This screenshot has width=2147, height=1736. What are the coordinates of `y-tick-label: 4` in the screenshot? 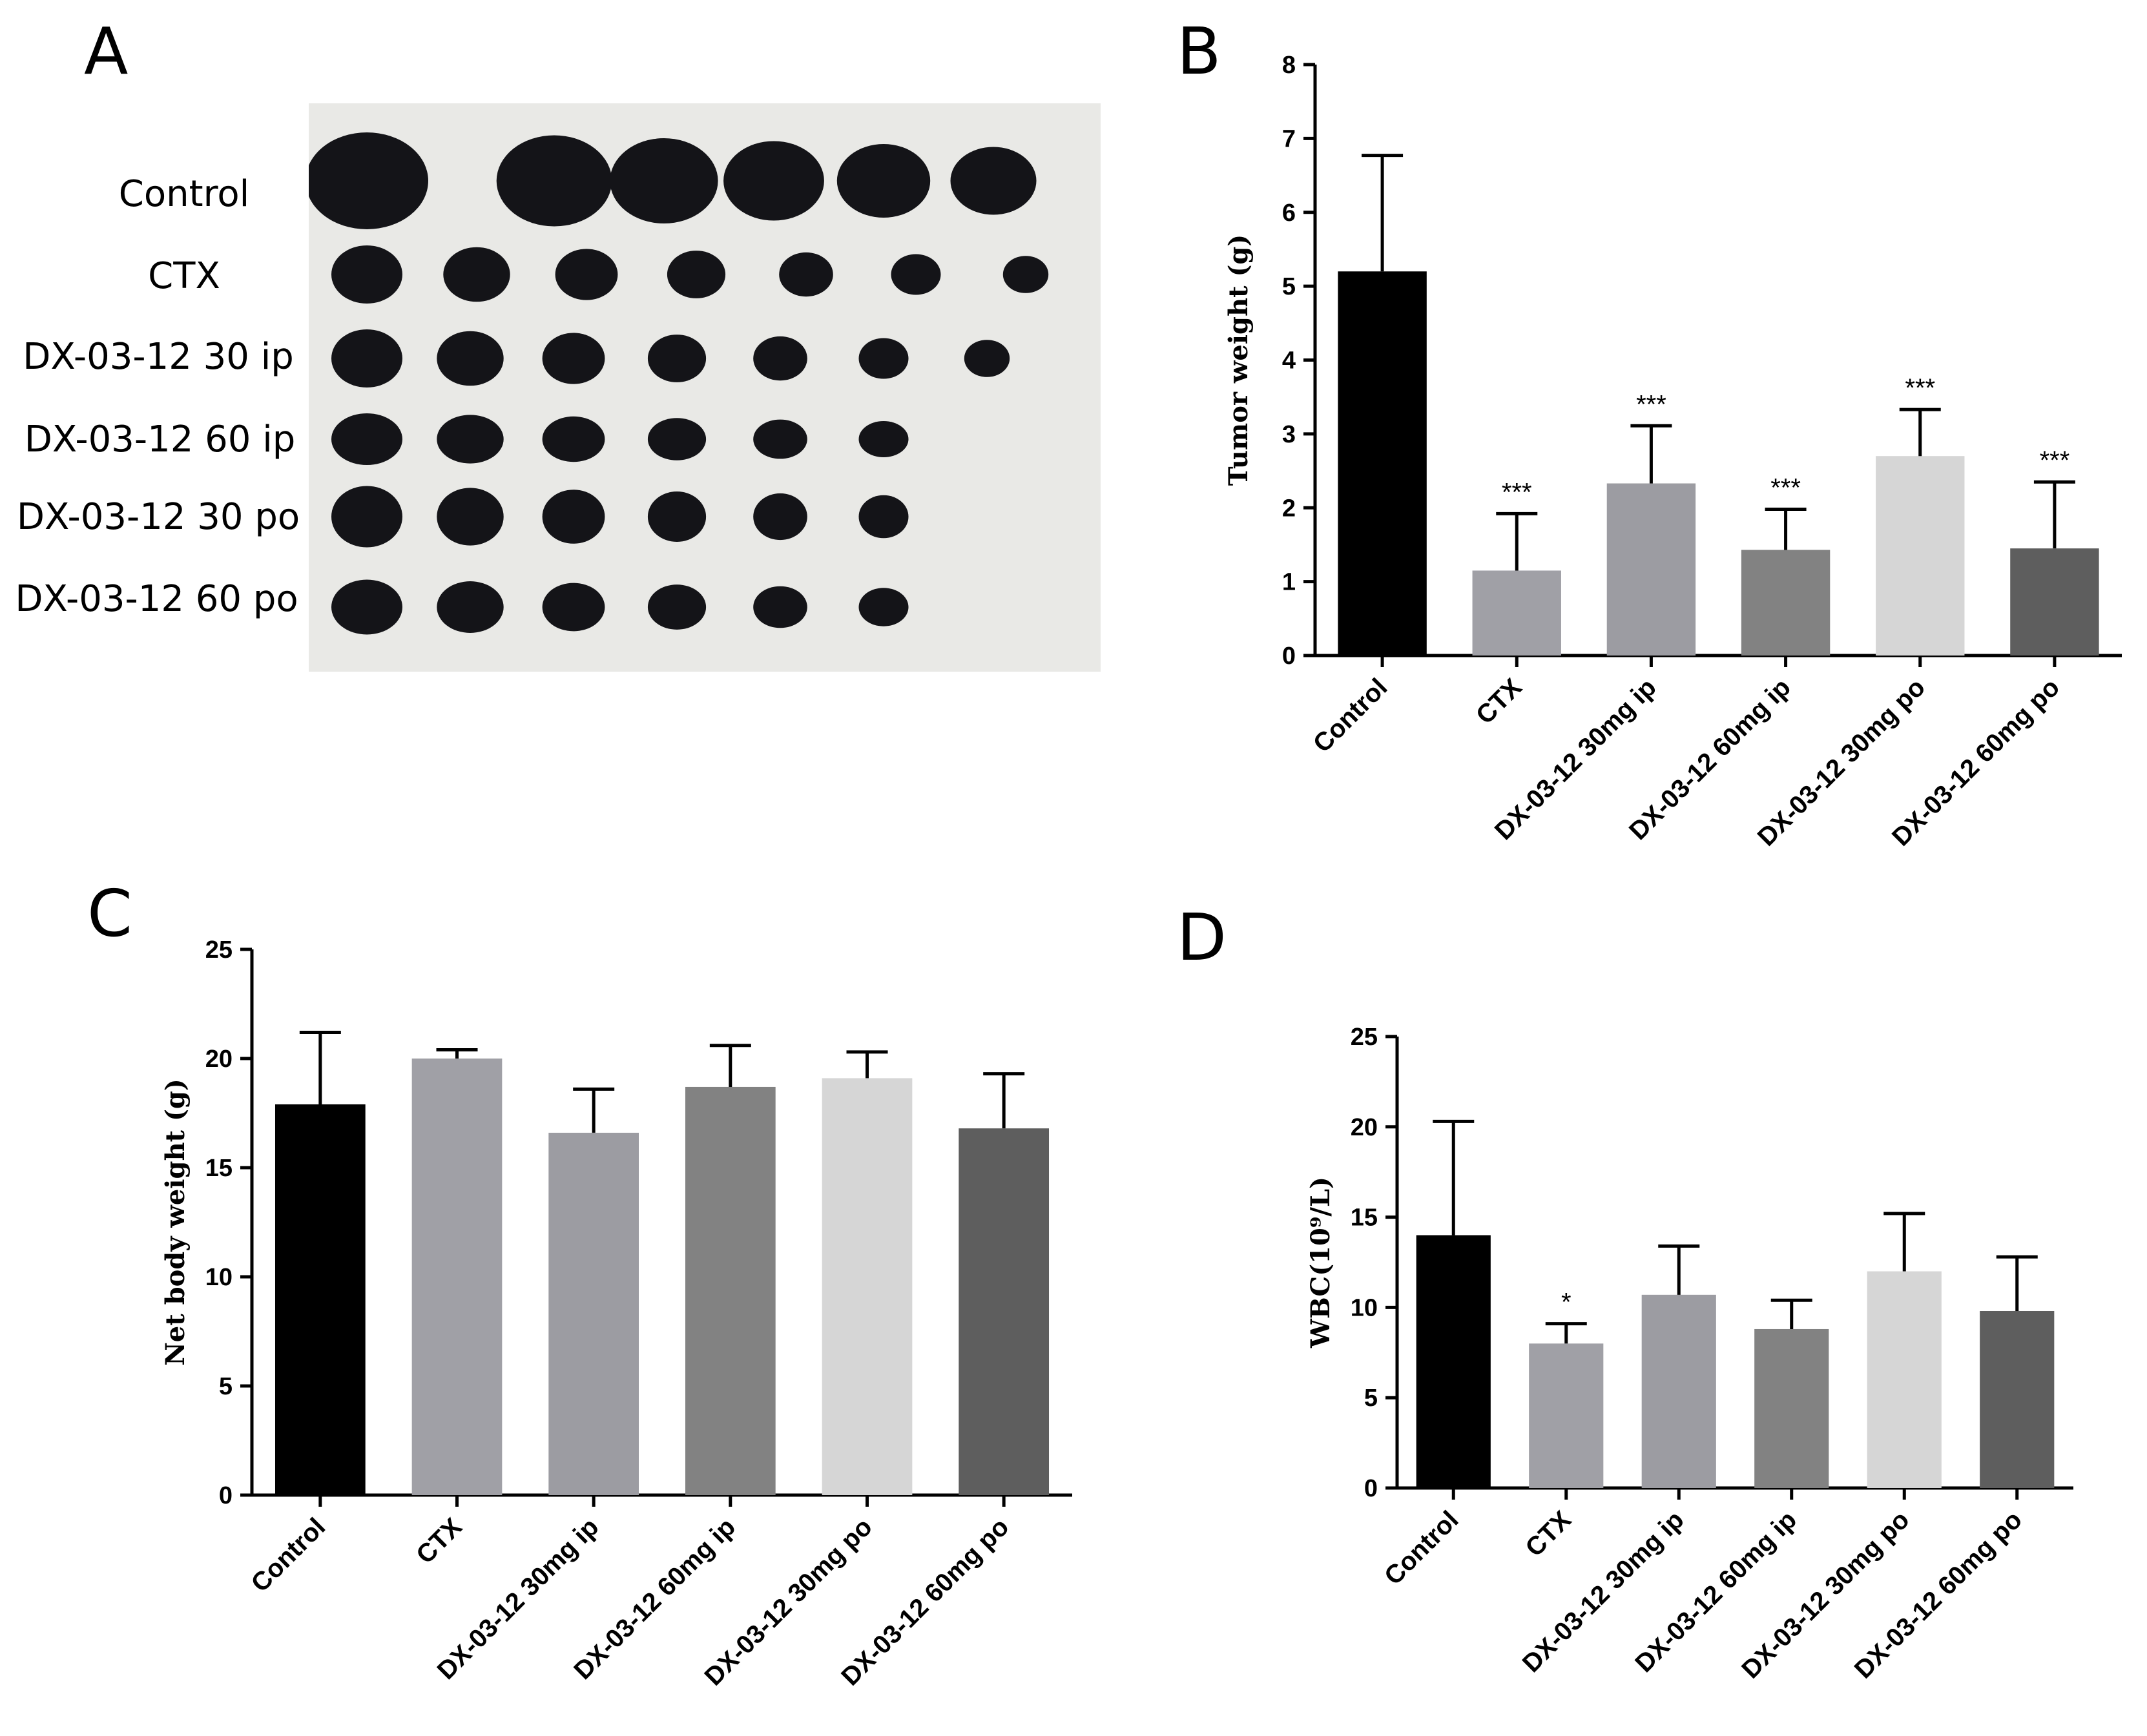 It's located at (1289, 361).